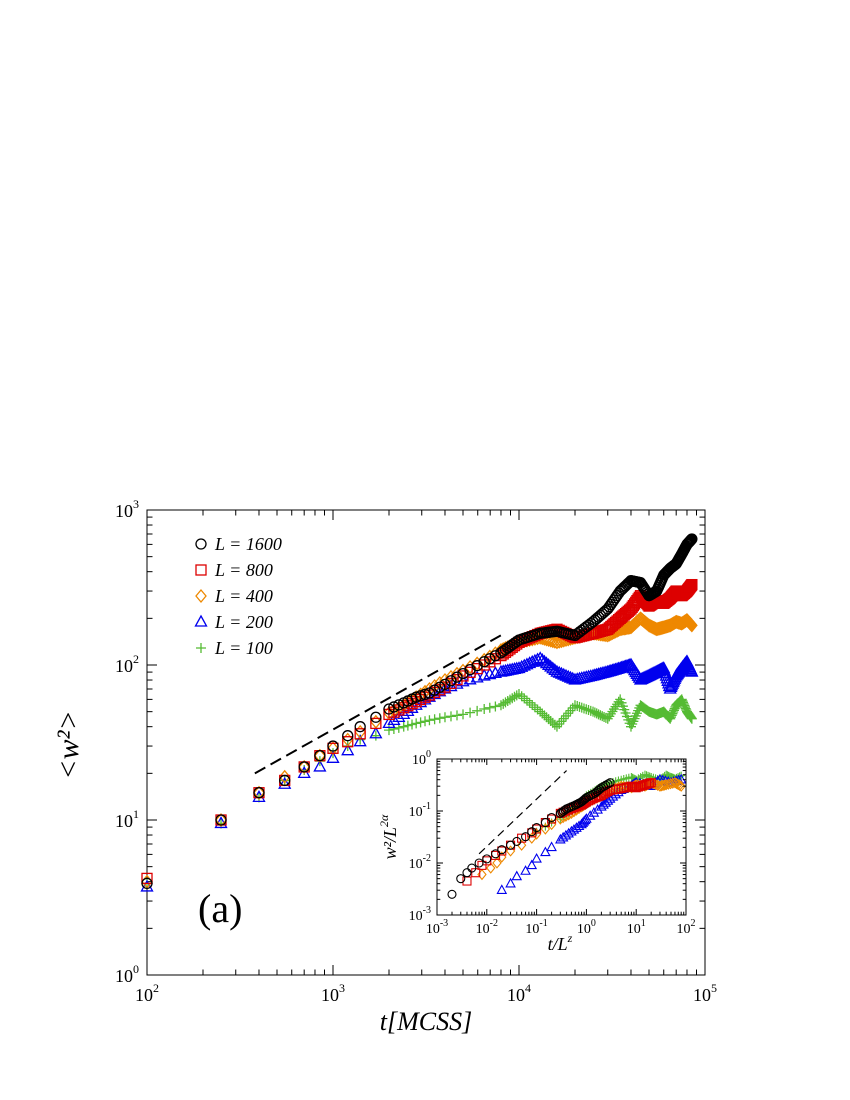  What do you see at coordinates (570, 938) in the screenshot?
I see `inset-x-axis-title-exponent: z` at bounding box center [570, 938].